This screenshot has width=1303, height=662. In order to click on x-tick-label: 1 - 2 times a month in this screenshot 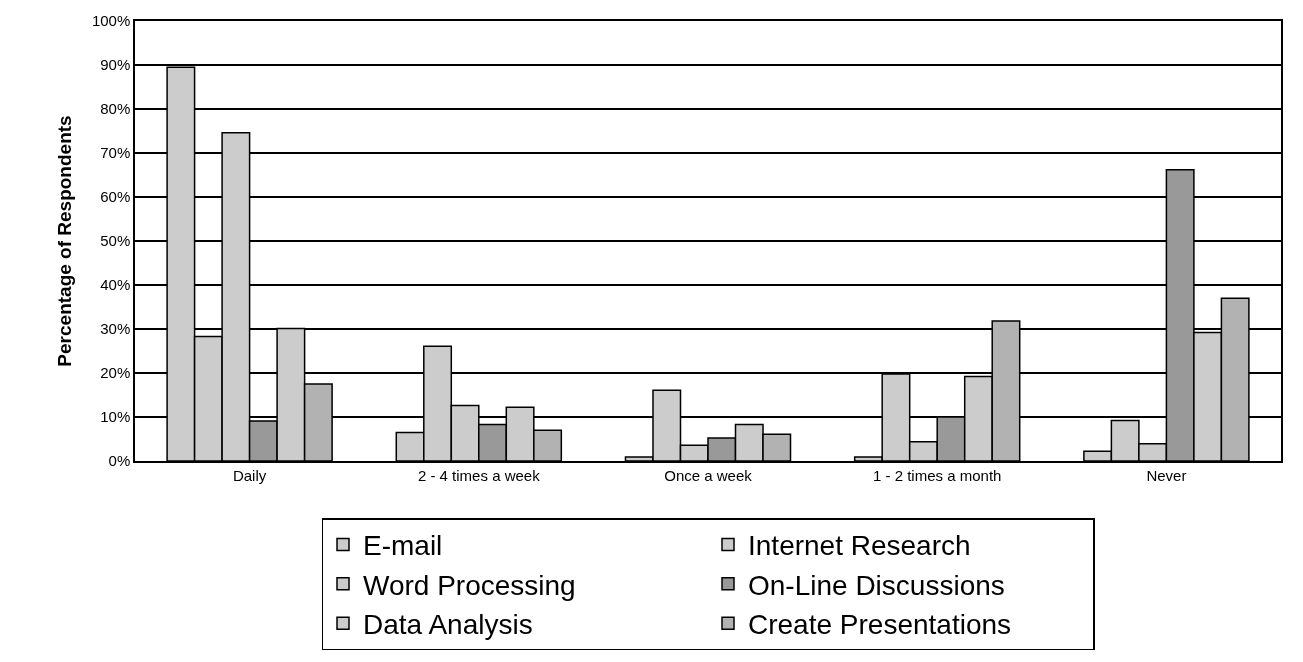, I will do `click(937, 475)`.